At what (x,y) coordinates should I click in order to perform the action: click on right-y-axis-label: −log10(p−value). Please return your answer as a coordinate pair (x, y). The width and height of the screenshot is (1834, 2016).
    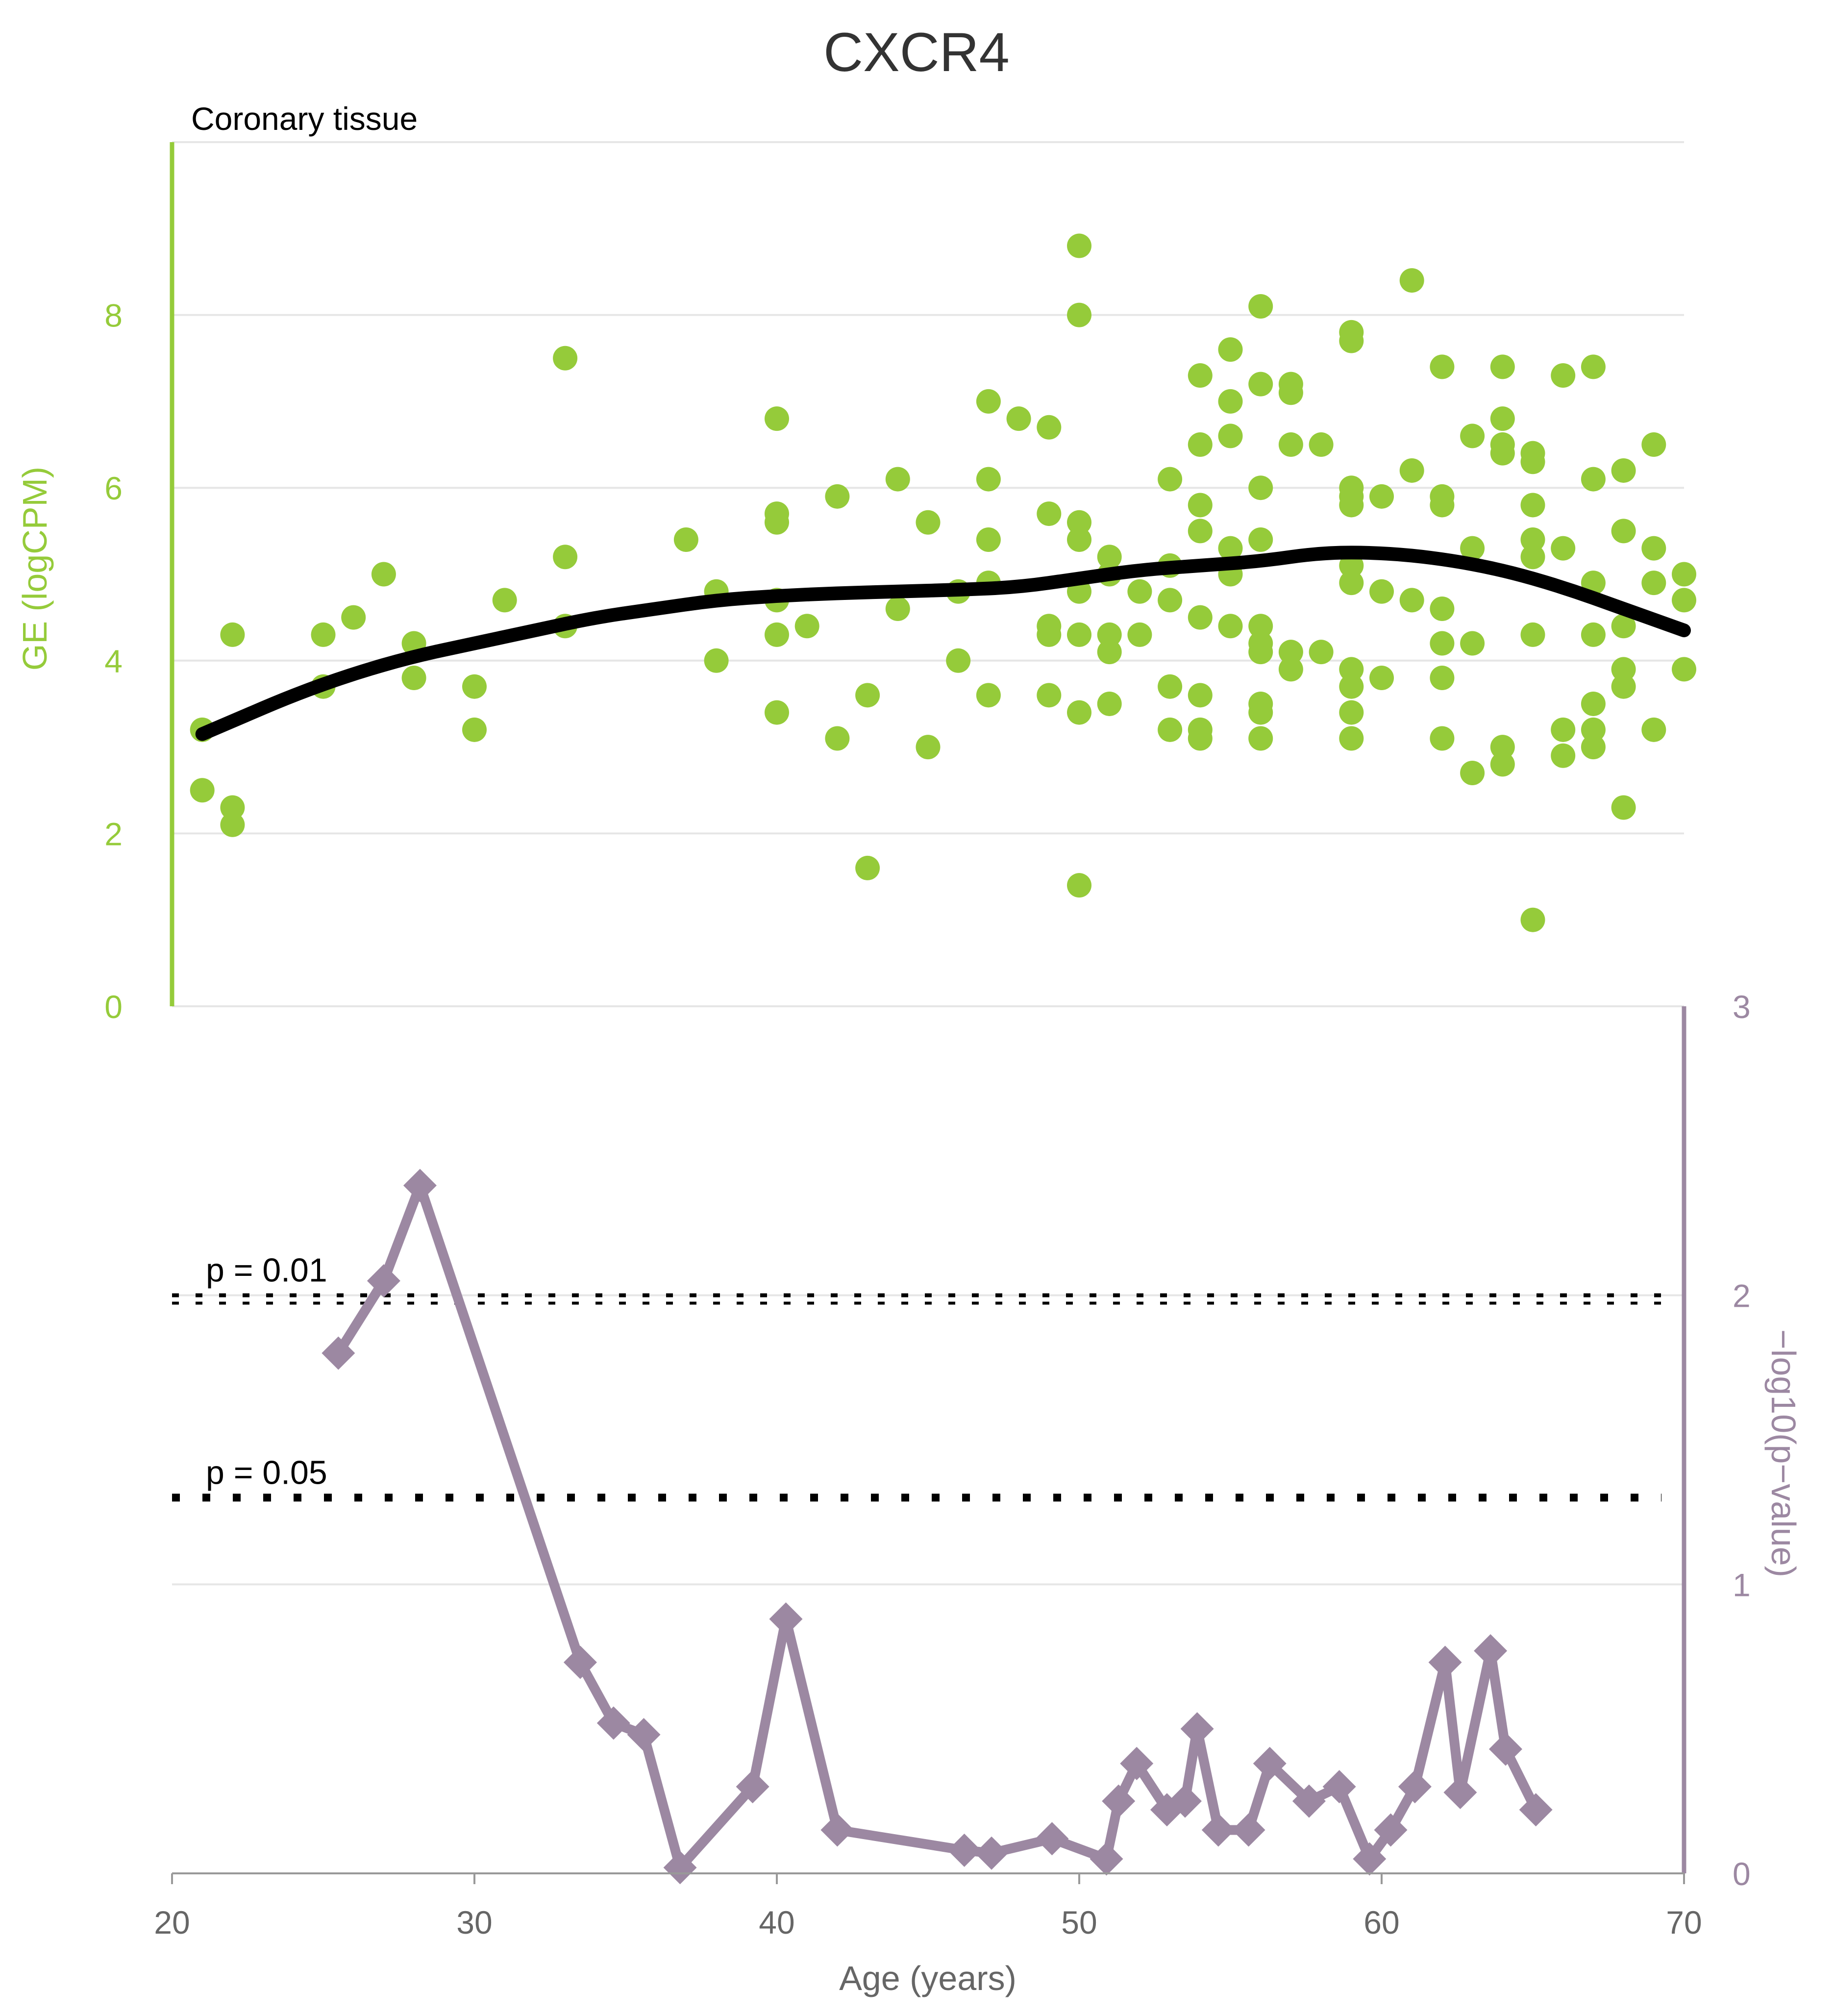
    Looking at the image, I should click on (1783, 1453).